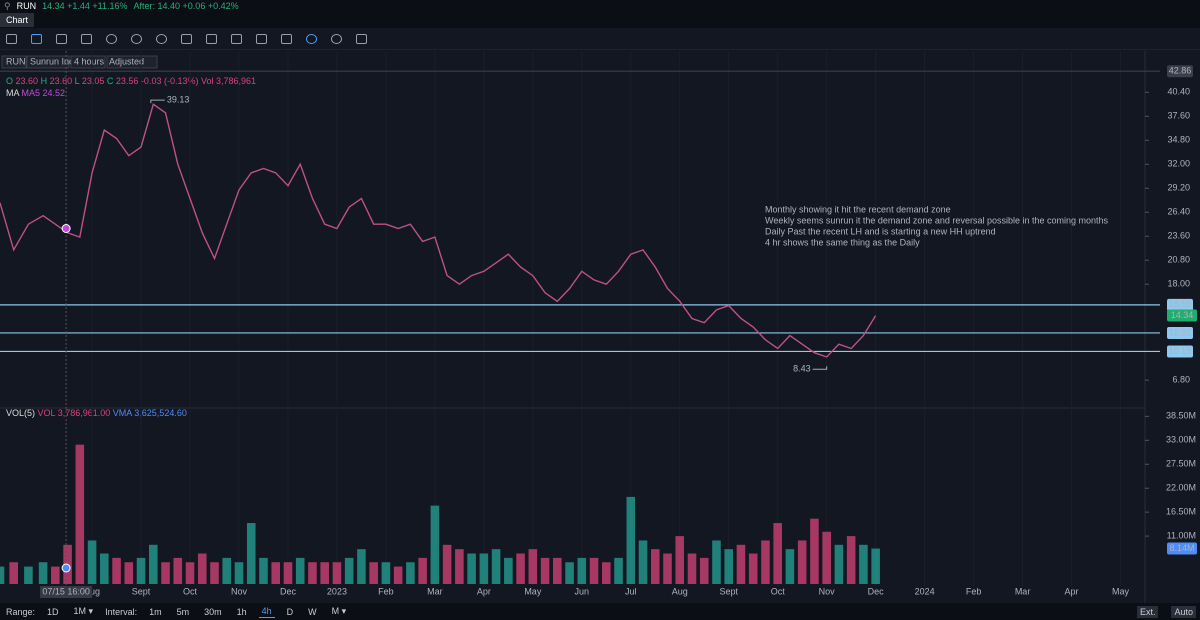 This screenshot has width=1200, height=620. What do you see at coordinates (266, 611) in the screenshot?
I see `bottom-item: 4h` at bounding box center [266, 611].